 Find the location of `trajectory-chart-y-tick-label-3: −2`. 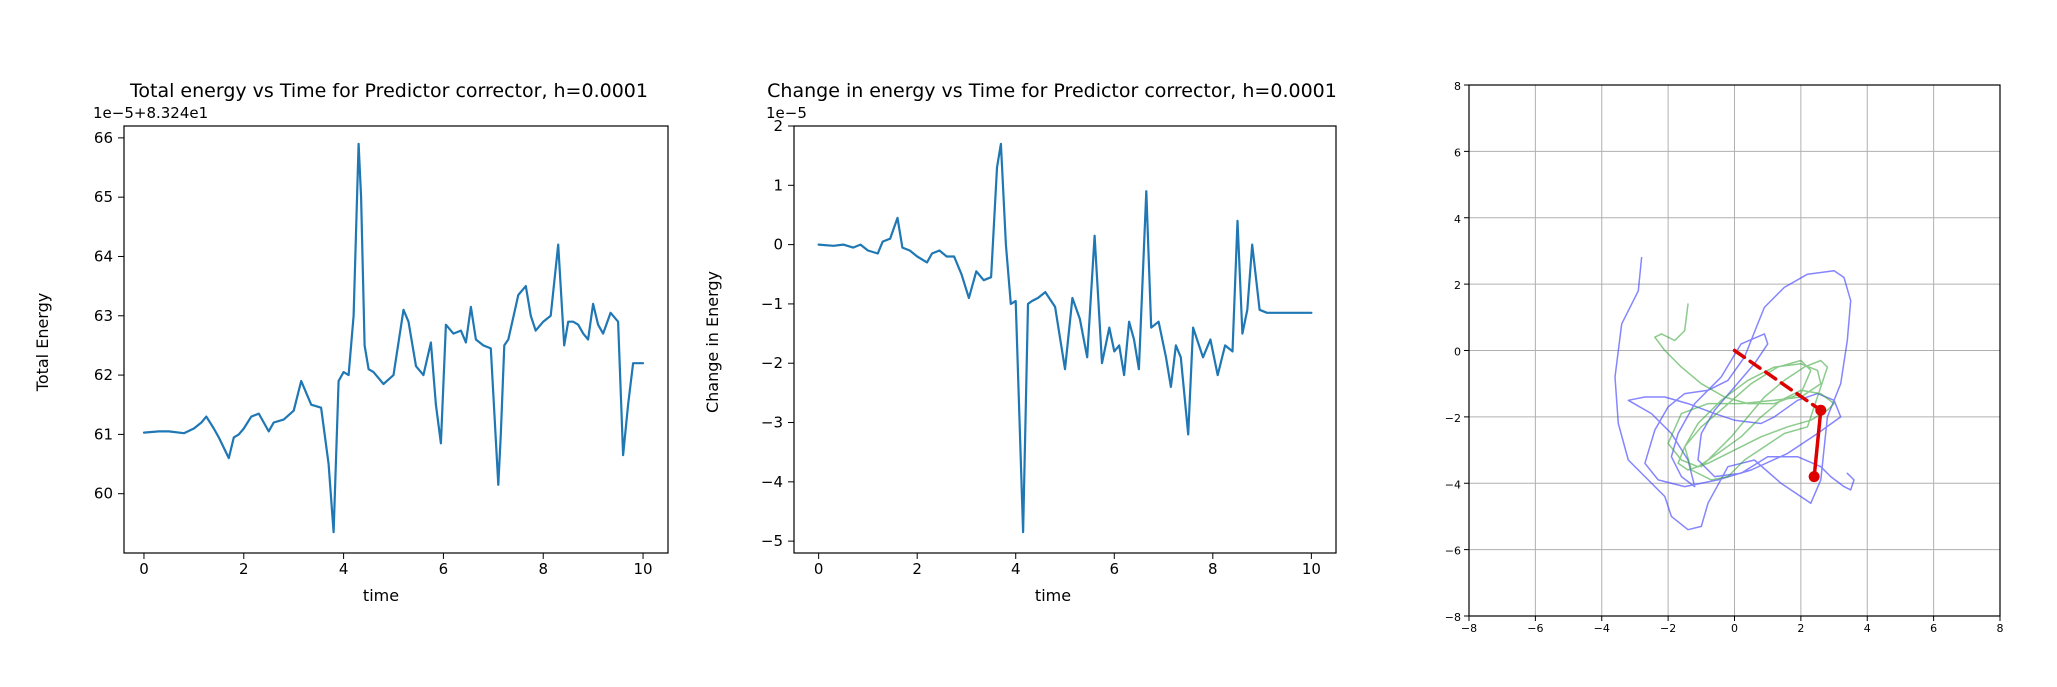

trajectory-chart-y-tick-label-3: −2 is located at coordinates (1453, 418).